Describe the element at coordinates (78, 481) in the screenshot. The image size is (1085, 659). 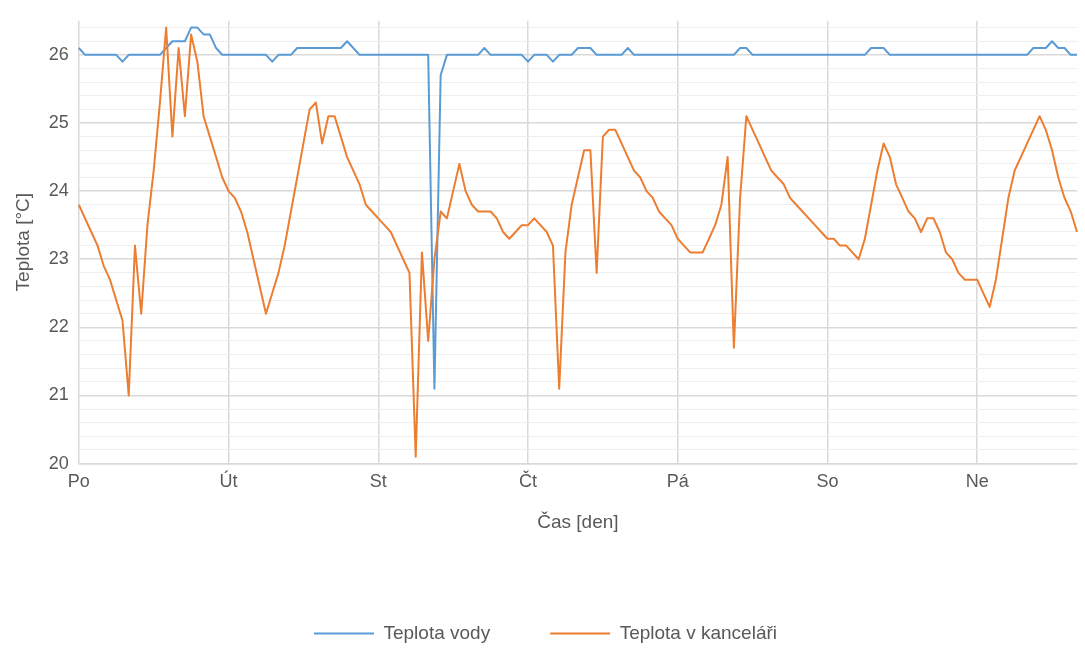
I see `x-tick-label: Po` at that location.